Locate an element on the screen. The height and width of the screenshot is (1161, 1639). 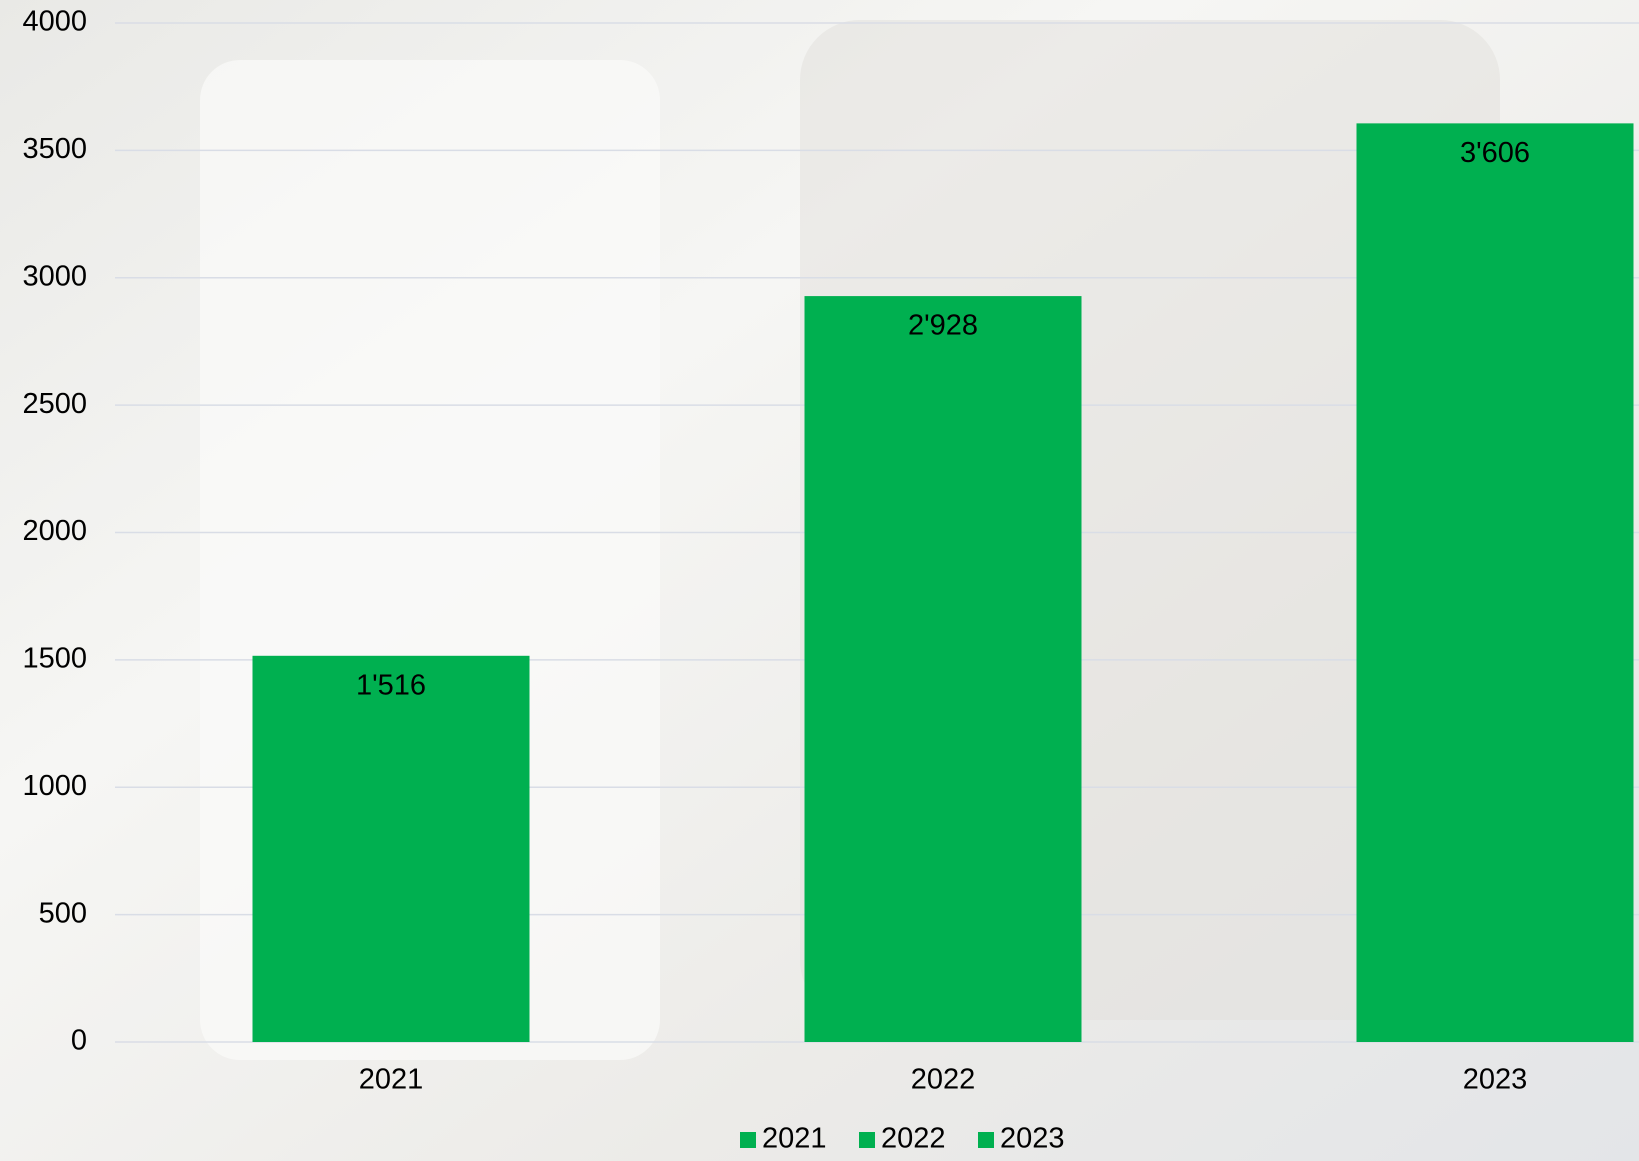
data-label: 1'516 is located at coordinates (391, 685).